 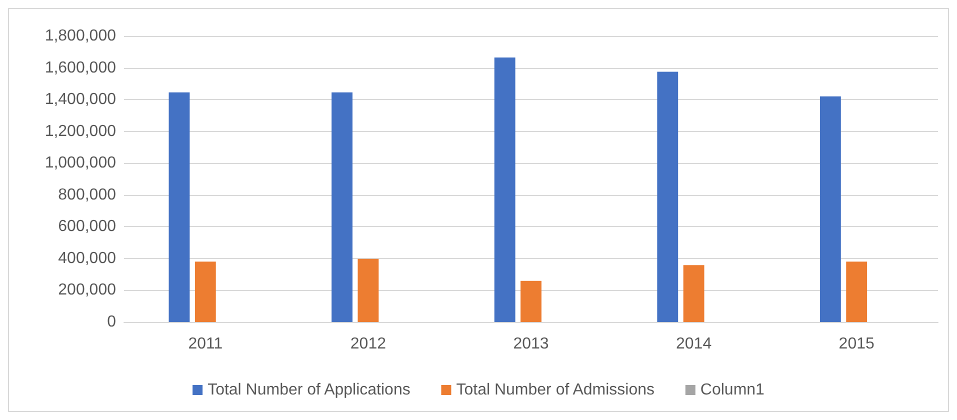 What do you see at coordinates (555, 390) in the screenshot?
I see `legend-label: Total Number of Admissions` at bounding box center [555, 390].